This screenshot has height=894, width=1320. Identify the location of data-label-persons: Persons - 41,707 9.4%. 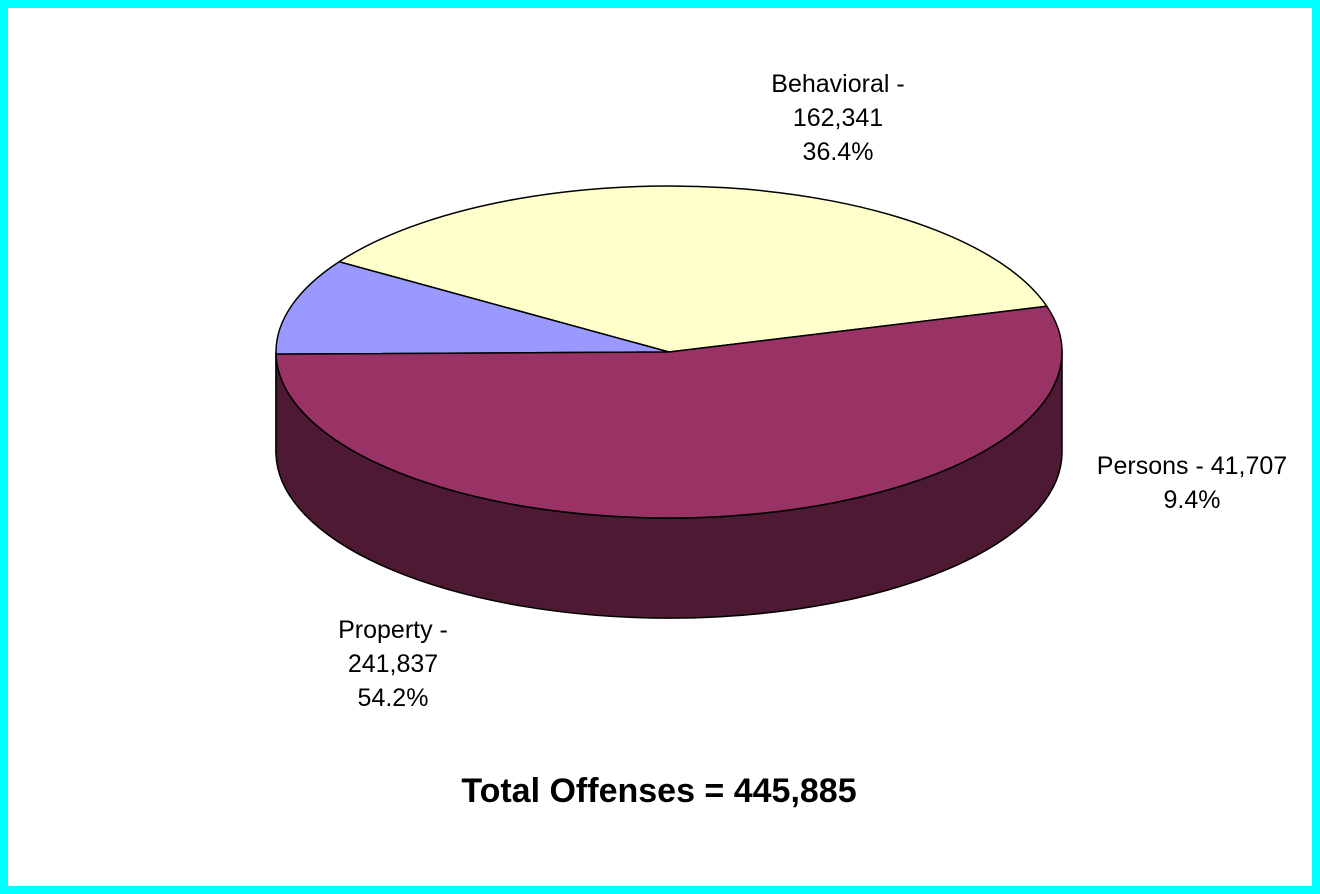
(1192, 483).